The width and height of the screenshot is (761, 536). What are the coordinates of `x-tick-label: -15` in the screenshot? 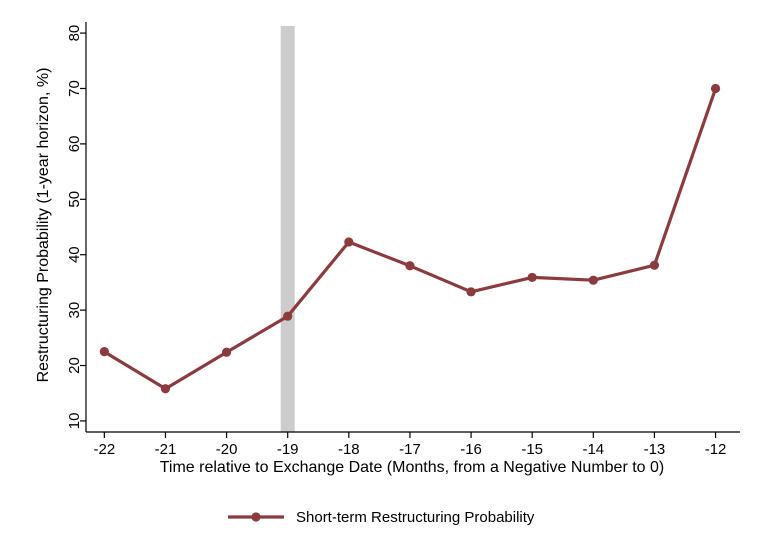 It's located at (532, 449).